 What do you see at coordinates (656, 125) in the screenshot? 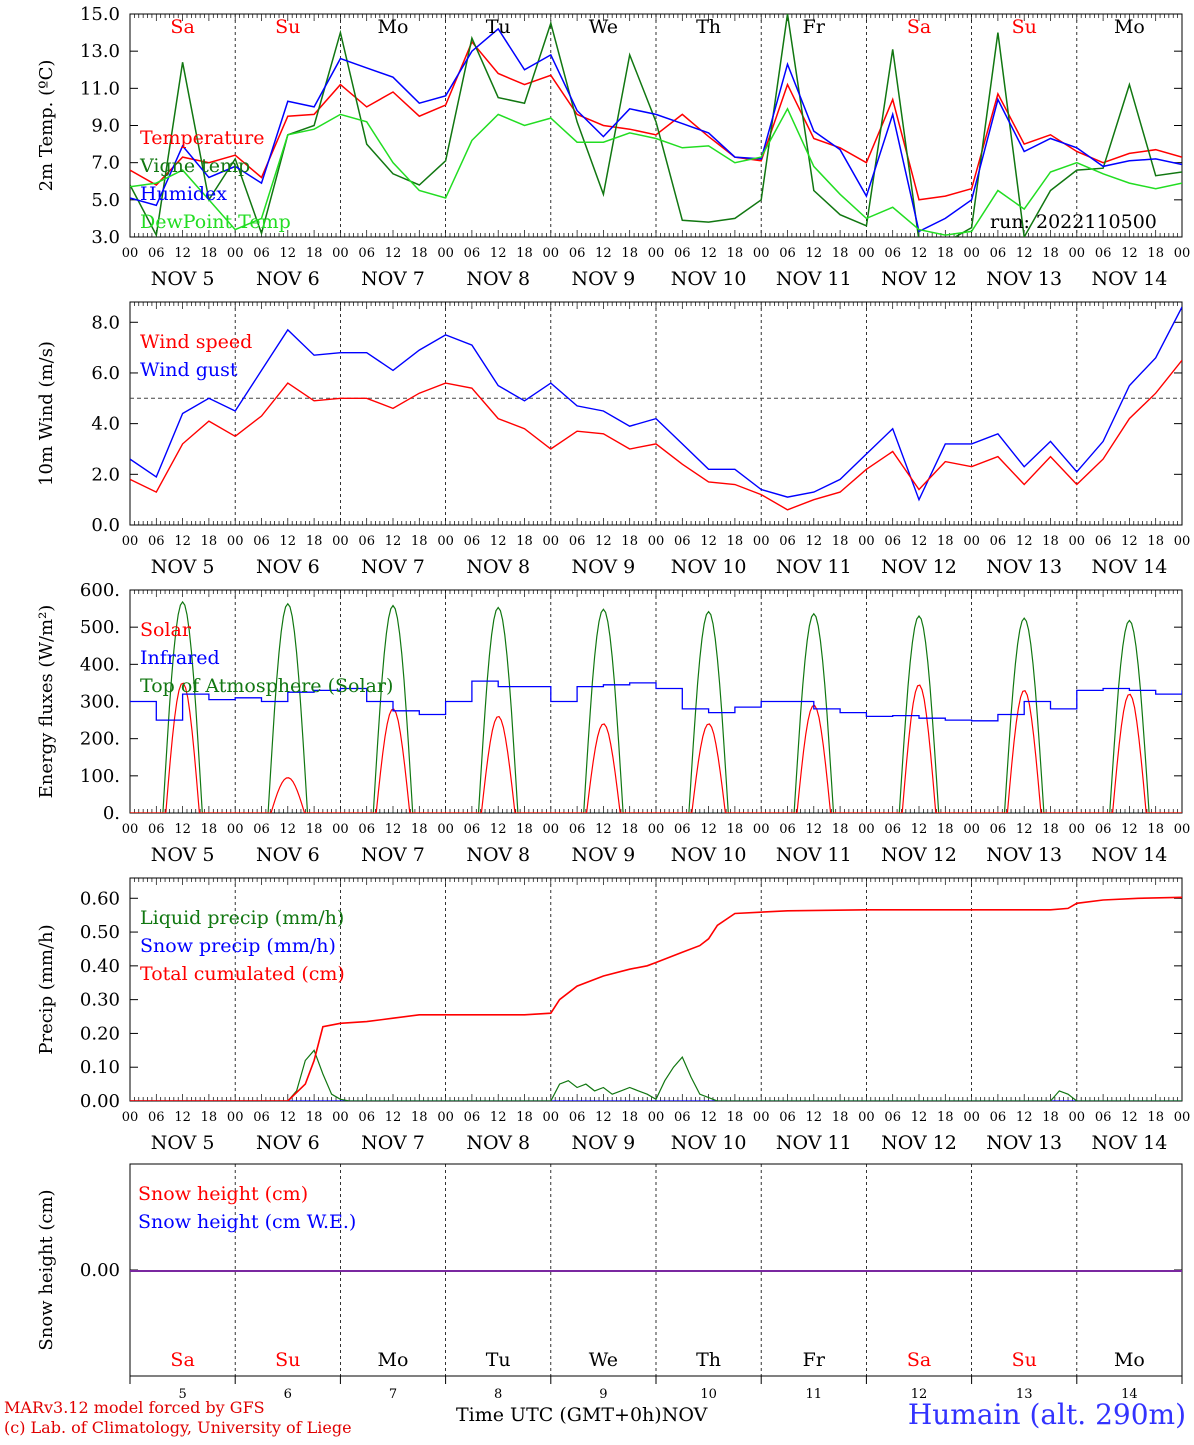
I see `plot-frame` at bounding box center [656, 125].